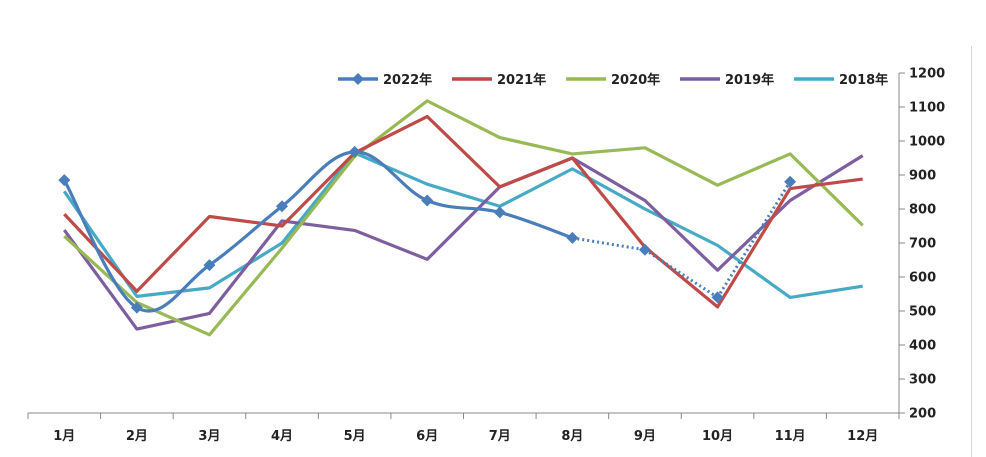 The width and height of the screenshot is (986, 457). What do you see at coordinates (521, 80) in the screenshot?
I see `legend-label: 2021年` at bounding box center [521, 80].